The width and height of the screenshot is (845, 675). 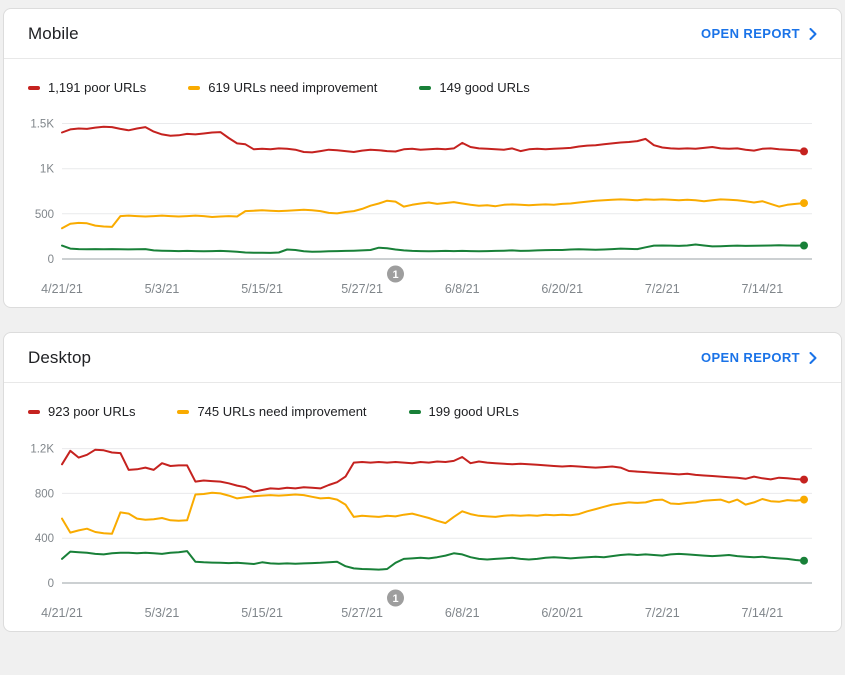 I want to click on legend-item-needs-improvement: 745 URLs need improvement, so click(x=272, y=411).